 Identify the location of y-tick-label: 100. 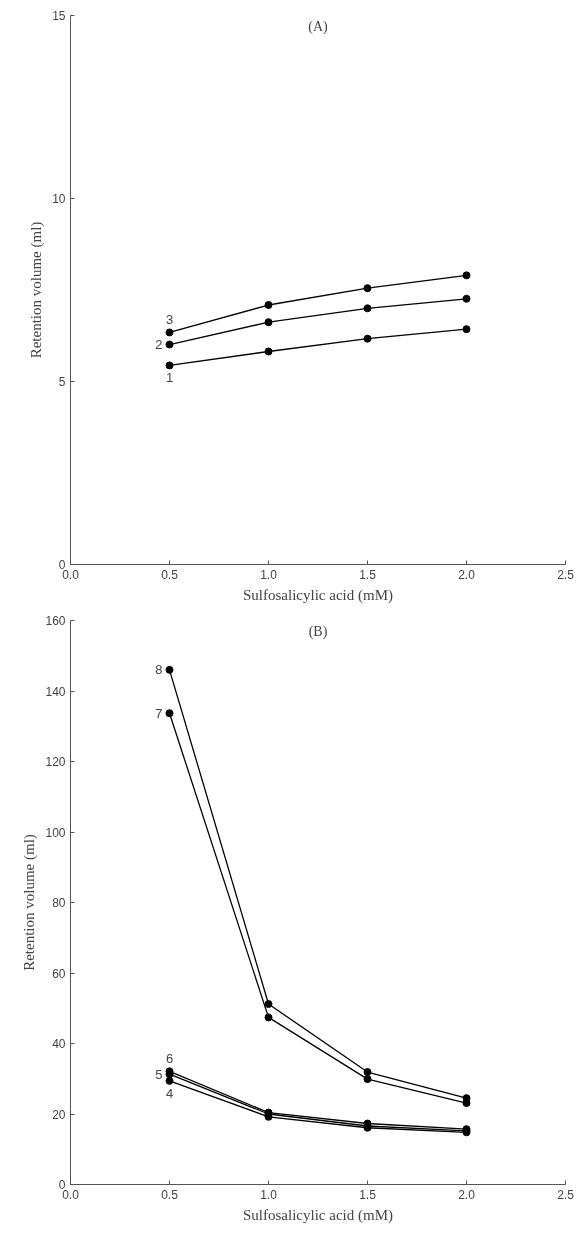
(55, 832).